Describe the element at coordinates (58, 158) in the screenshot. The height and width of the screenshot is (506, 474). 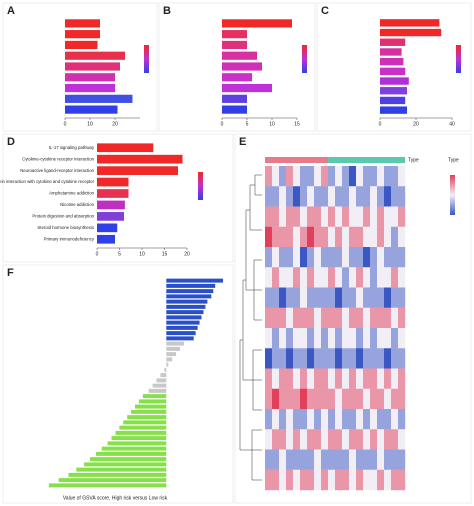
I see `category-label: Cytokine-cytokine receptor interaction` at that location.